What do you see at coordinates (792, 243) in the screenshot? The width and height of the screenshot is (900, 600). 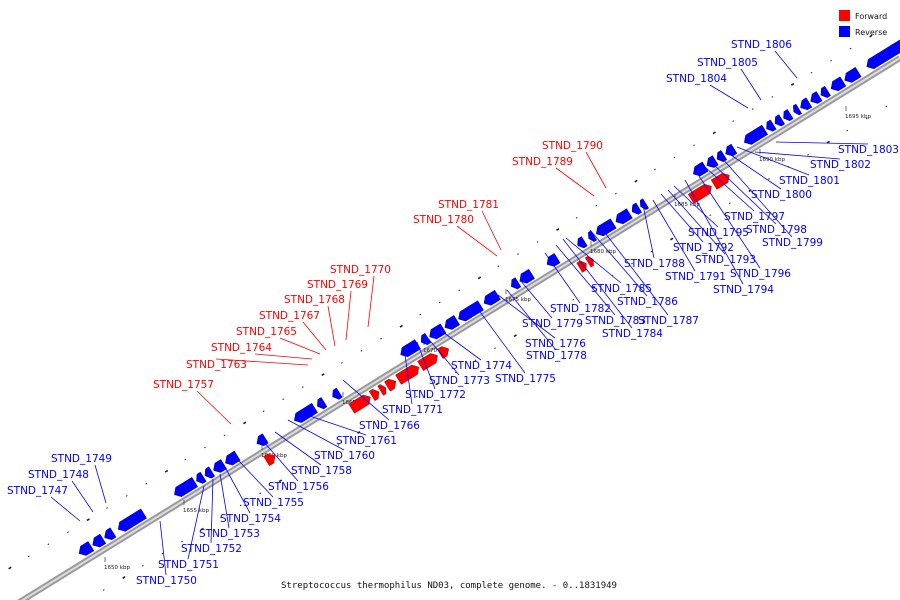 I see `gene-label: STND_1799` at bounding box center [792, 243].